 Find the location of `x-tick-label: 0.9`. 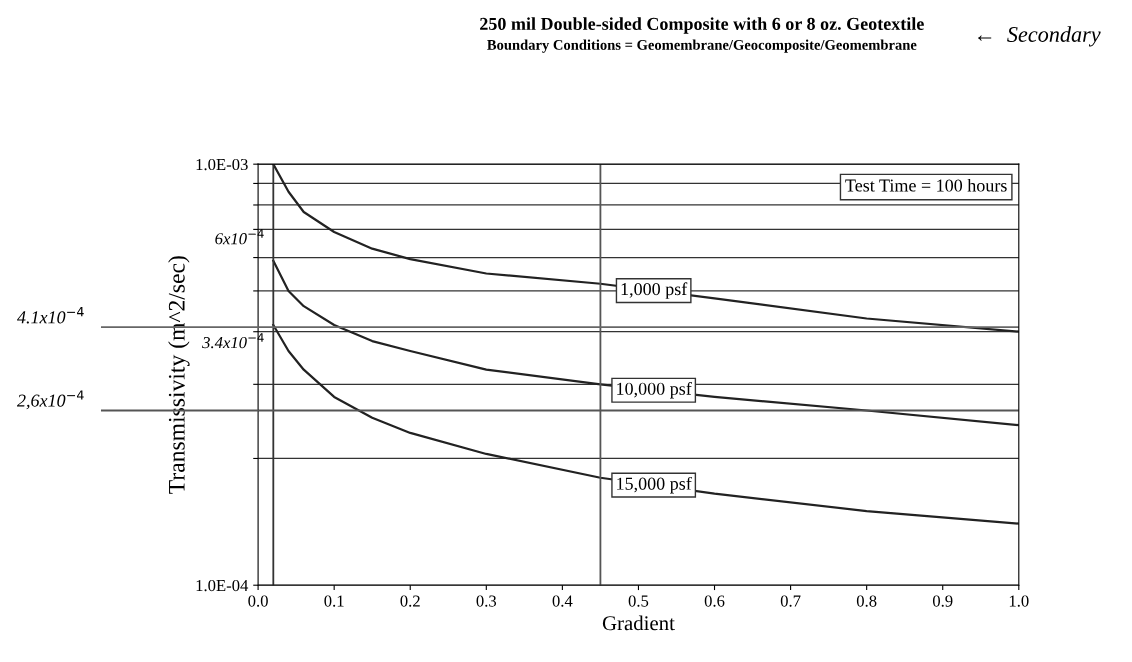

x-tick-label: 0.9 is located at coordinates (942, 601).